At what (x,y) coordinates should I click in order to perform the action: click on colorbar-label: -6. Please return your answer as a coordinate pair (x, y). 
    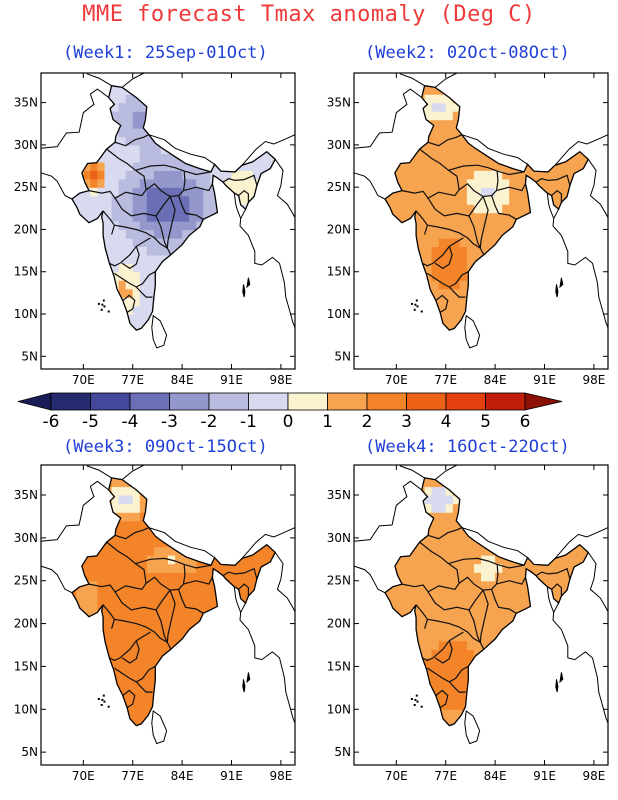
    Looking at the image, I should click on (51, 422).